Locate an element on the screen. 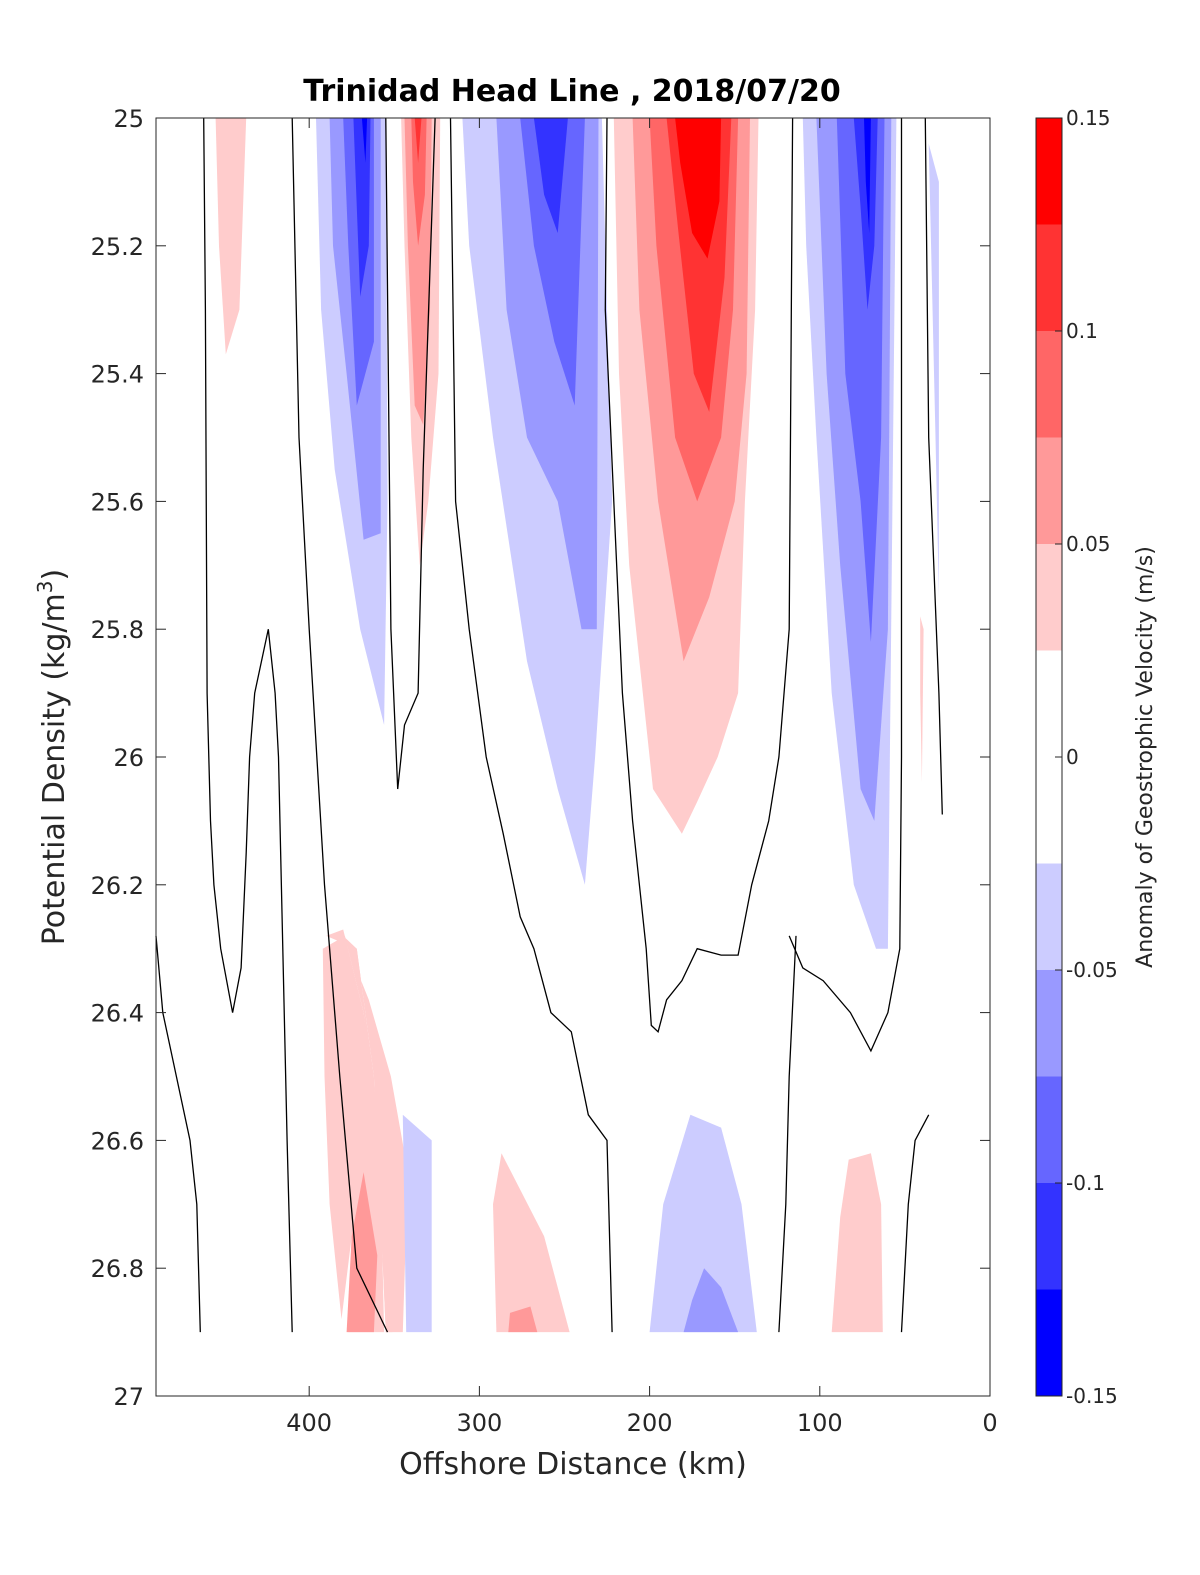  y-tick-label: 26.2 is located at coordinates (117, 886).